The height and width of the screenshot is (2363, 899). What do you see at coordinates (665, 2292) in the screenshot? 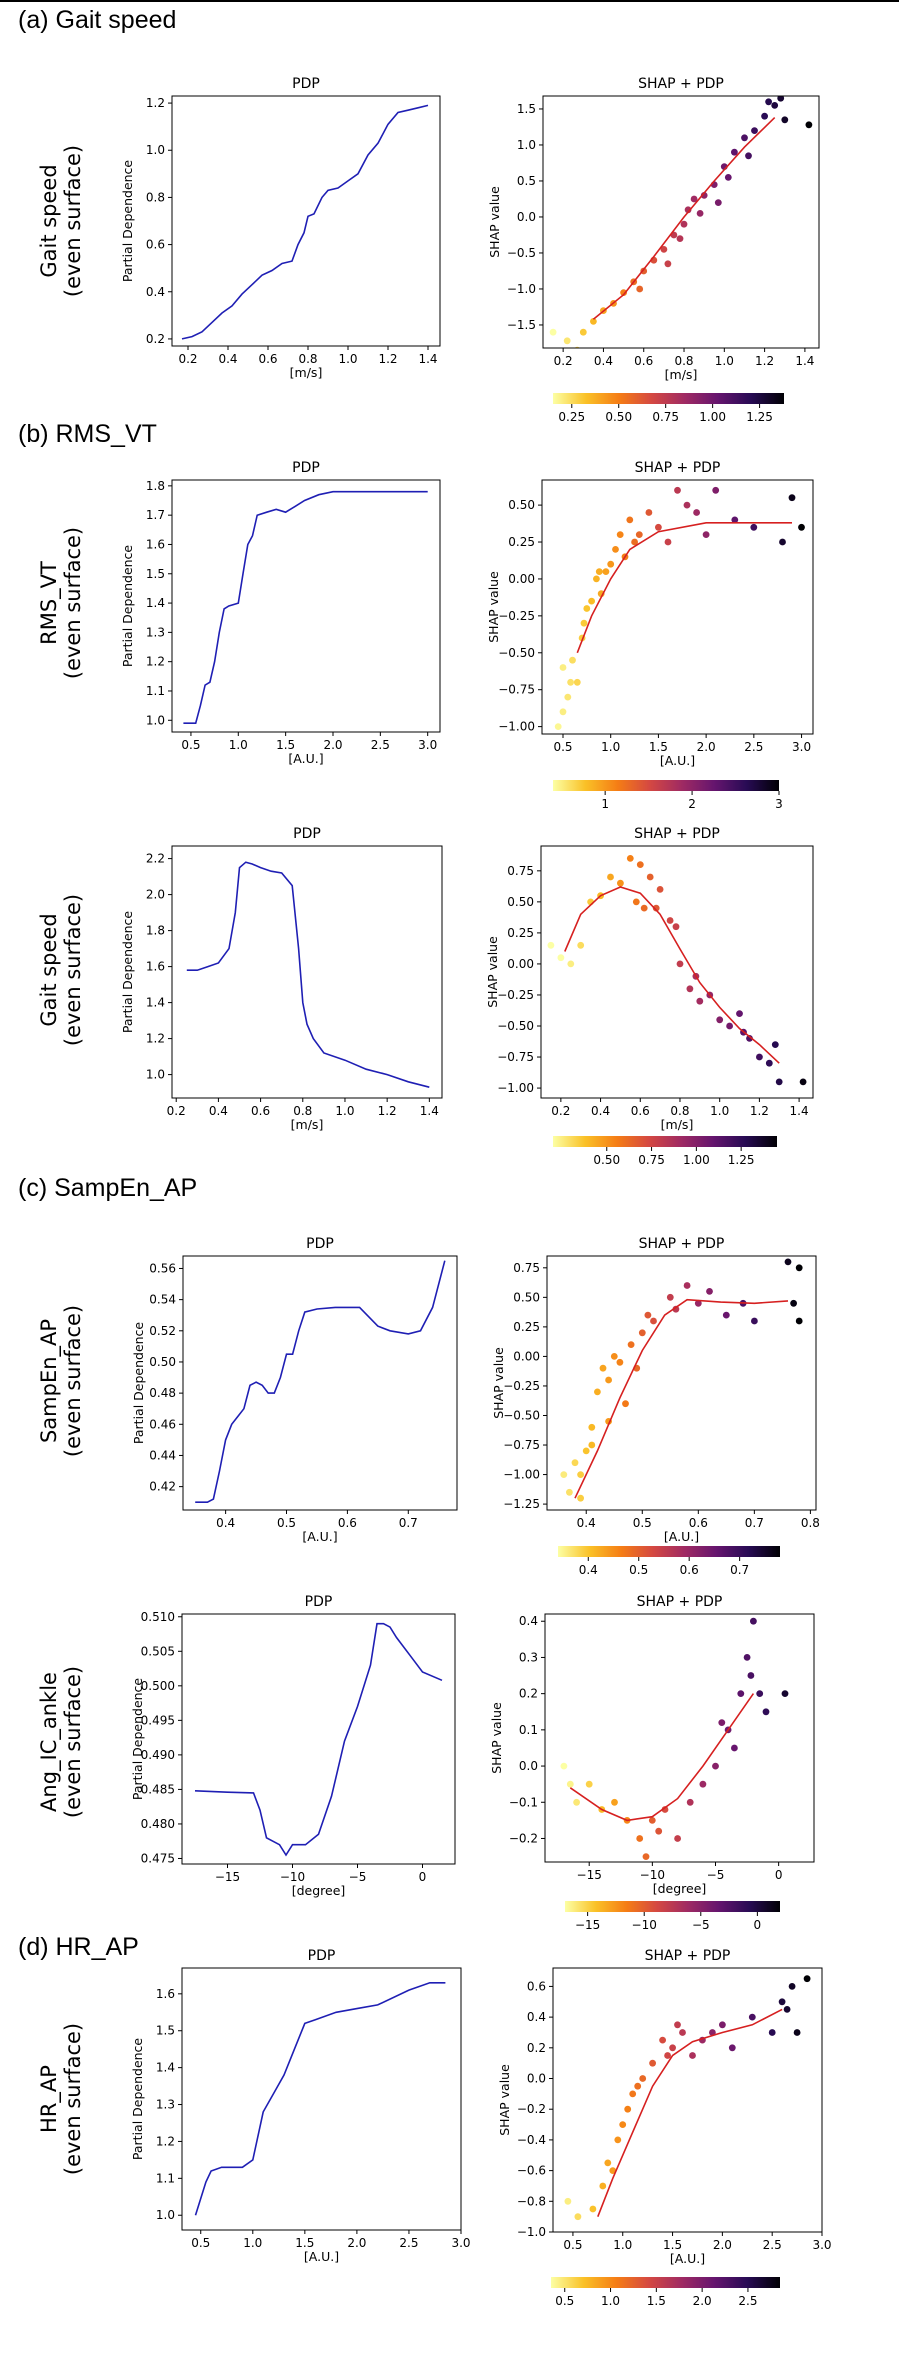
I see `colorbar: 0.5 1.0 1.5 2.0 2.5` at bounding box center [665, 2292].